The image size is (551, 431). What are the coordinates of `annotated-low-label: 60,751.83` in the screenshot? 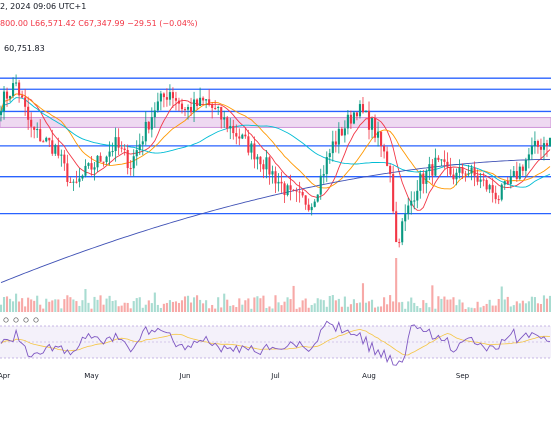 It's located at (24, 48).